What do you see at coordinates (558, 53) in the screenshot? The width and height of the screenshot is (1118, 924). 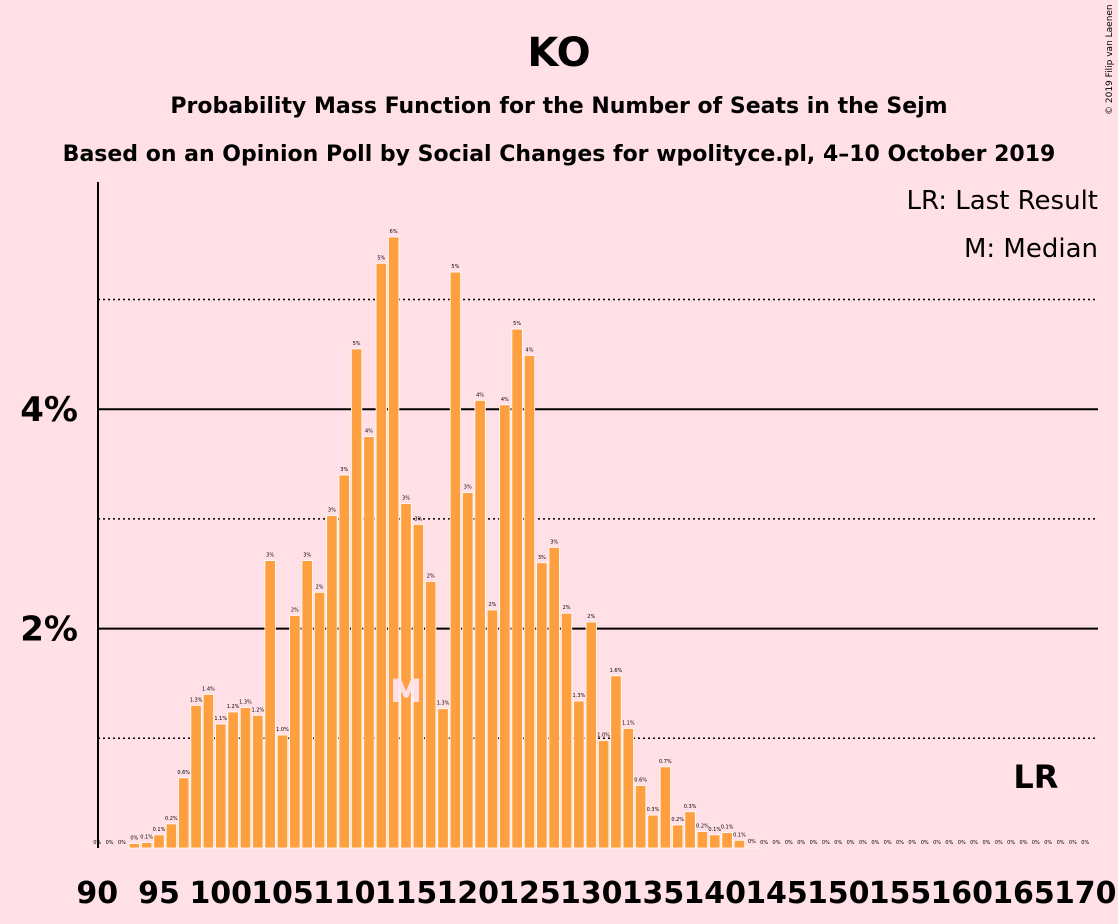 I see `chart-title: KO` at bounding box center [558, 53].